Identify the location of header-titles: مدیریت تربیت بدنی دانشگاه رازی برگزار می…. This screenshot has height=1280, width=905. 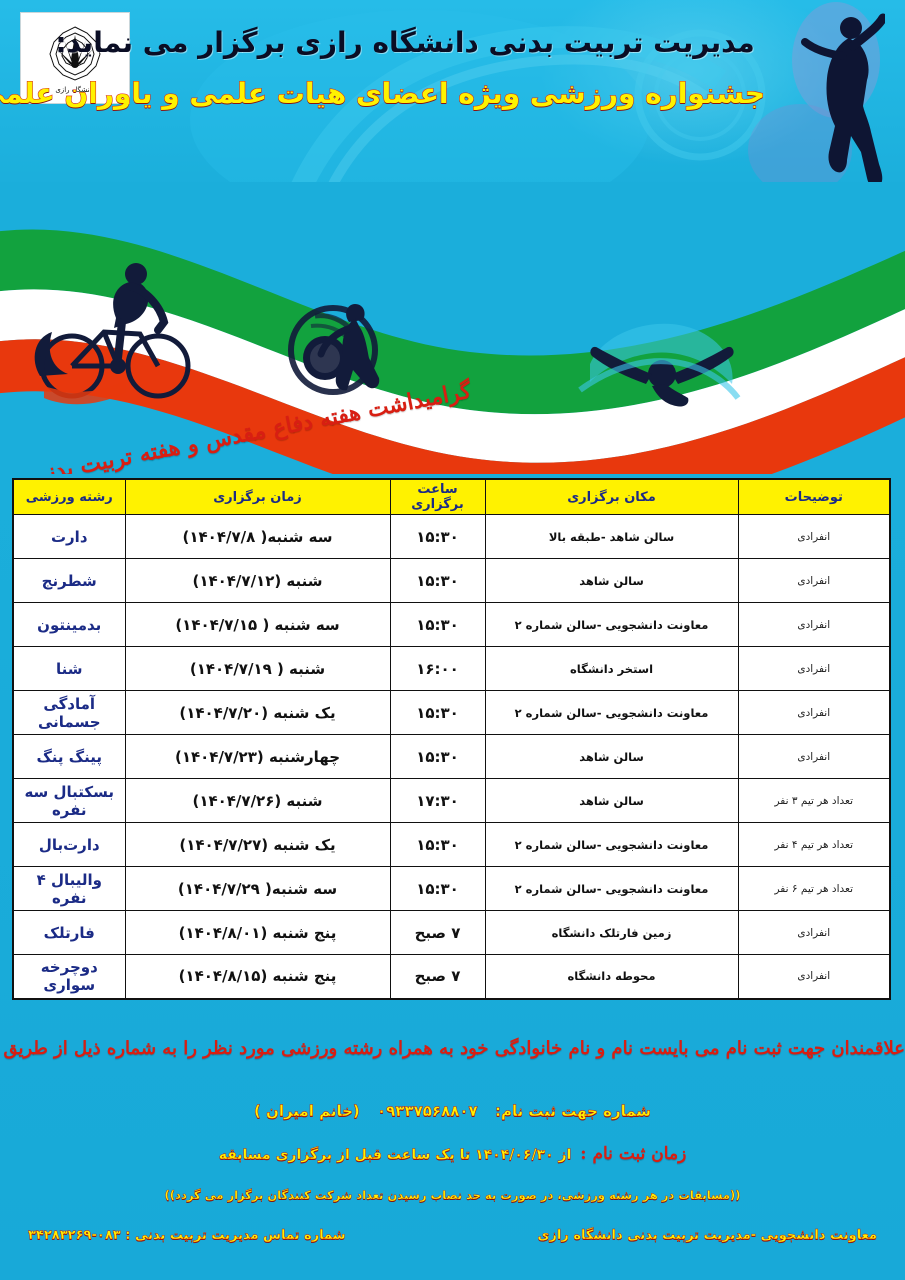
(383, 68).